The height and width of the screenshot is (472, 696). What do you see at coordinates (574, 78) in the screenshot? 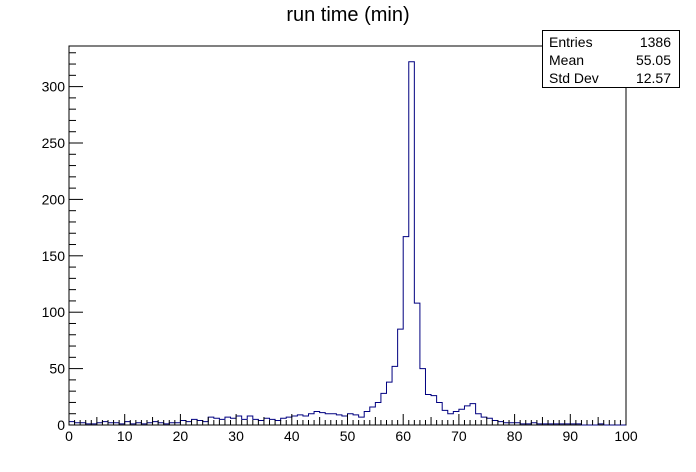
I see `stats-label: Std Dev` at bounding box center [574, 78].